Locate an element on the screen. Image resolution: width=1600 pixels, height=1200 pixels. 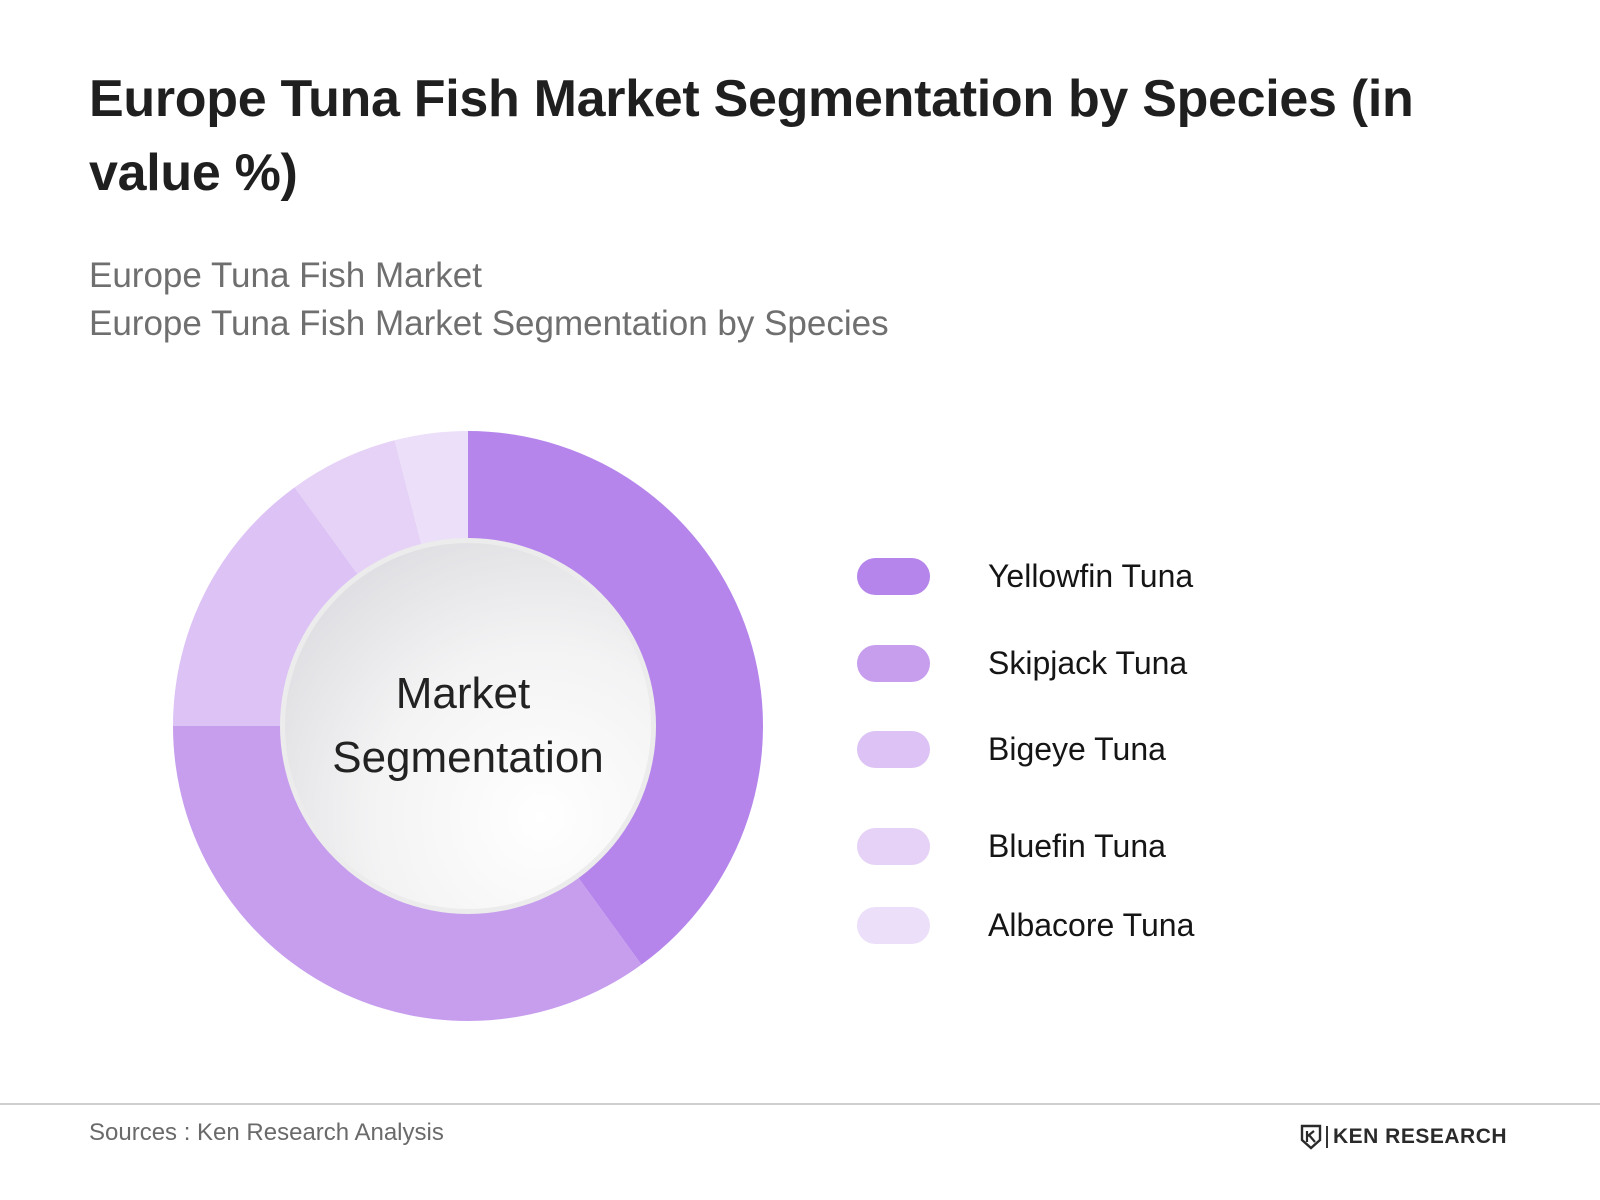
legend-item-bigeye-tuna: Bigeye Tuna is located at coordinates (1011, 749).